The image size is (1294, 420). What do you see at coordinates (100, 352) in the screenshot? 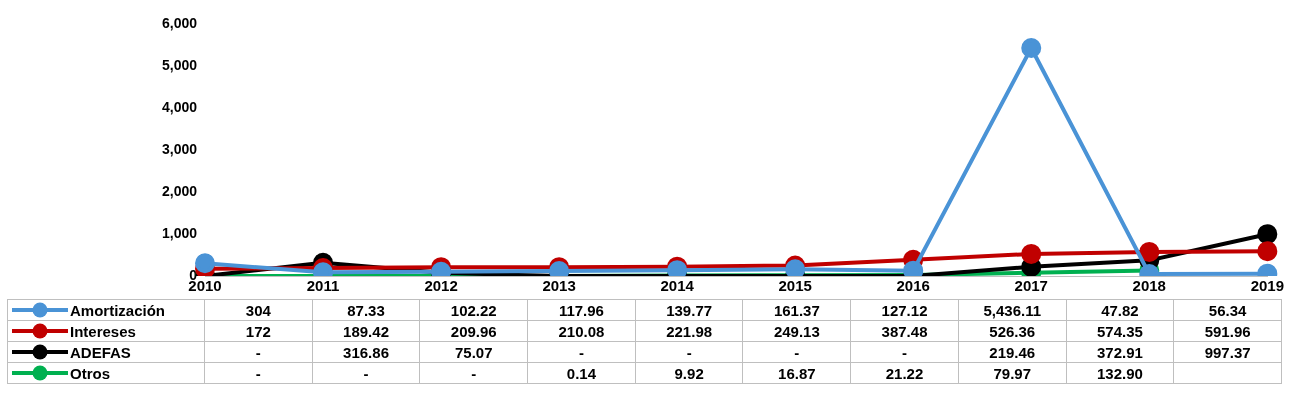
I see `legend-label: ADEFAS` at bounding box center [100, 352].